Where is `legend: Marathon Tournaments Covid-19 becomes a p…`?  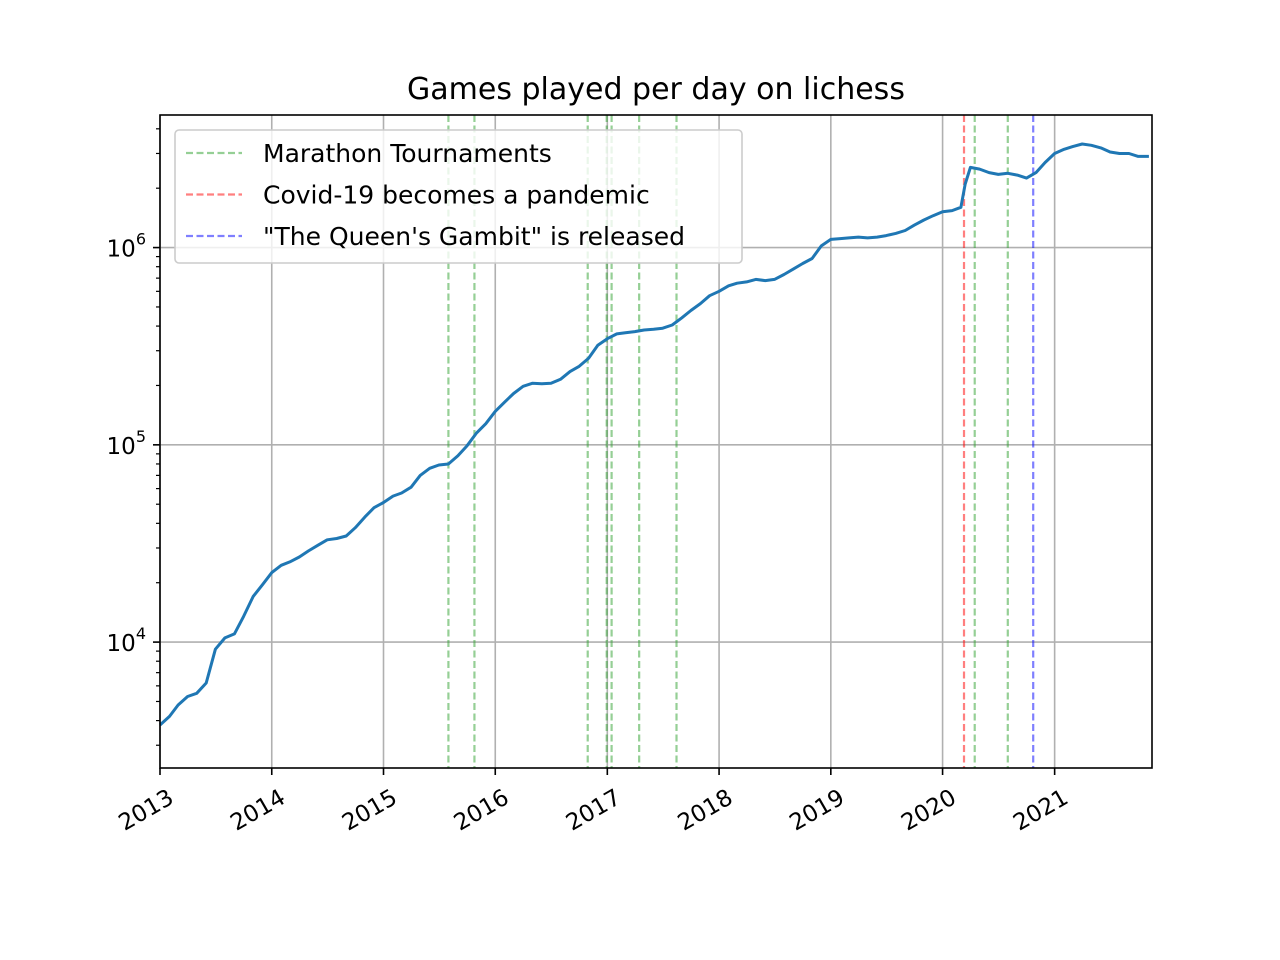
legend: Marathon Tournaments Covid-19 becomes a p… is located at coordinates (458, 196).